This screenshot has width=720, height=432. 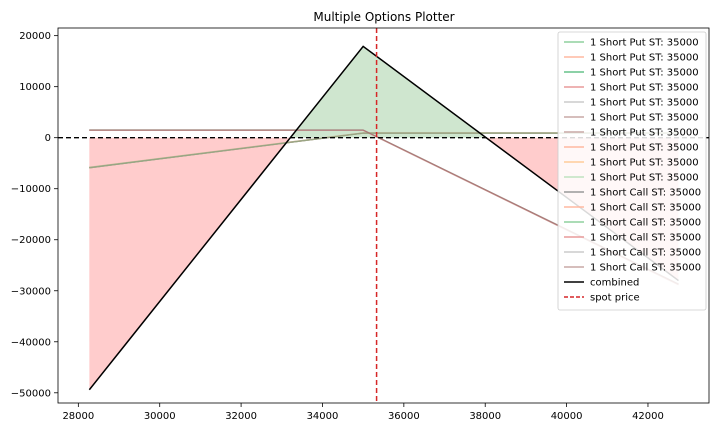 I want to click on y-tick-label: −20000, so click(x=31, y=240).